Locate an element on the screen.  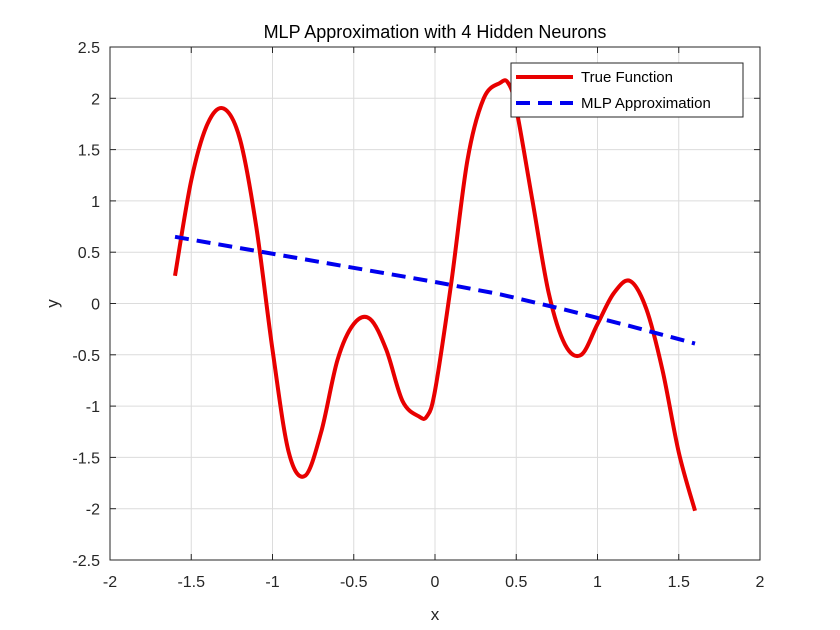
y-tick-label: 1 is located at coordinates (95, 202).